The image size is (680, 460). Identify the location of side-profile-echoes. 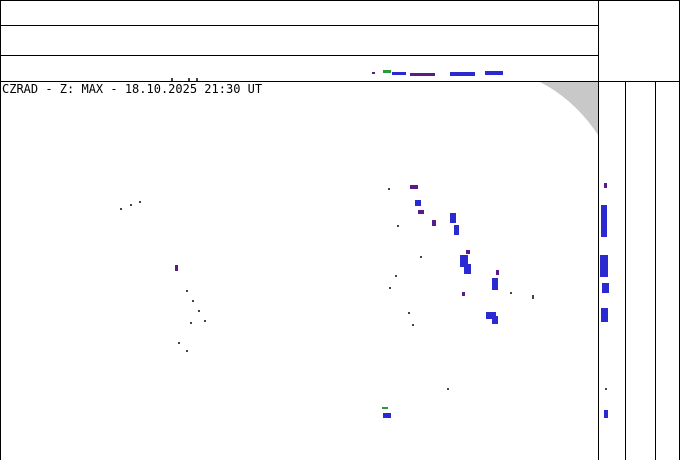
(604, 300).